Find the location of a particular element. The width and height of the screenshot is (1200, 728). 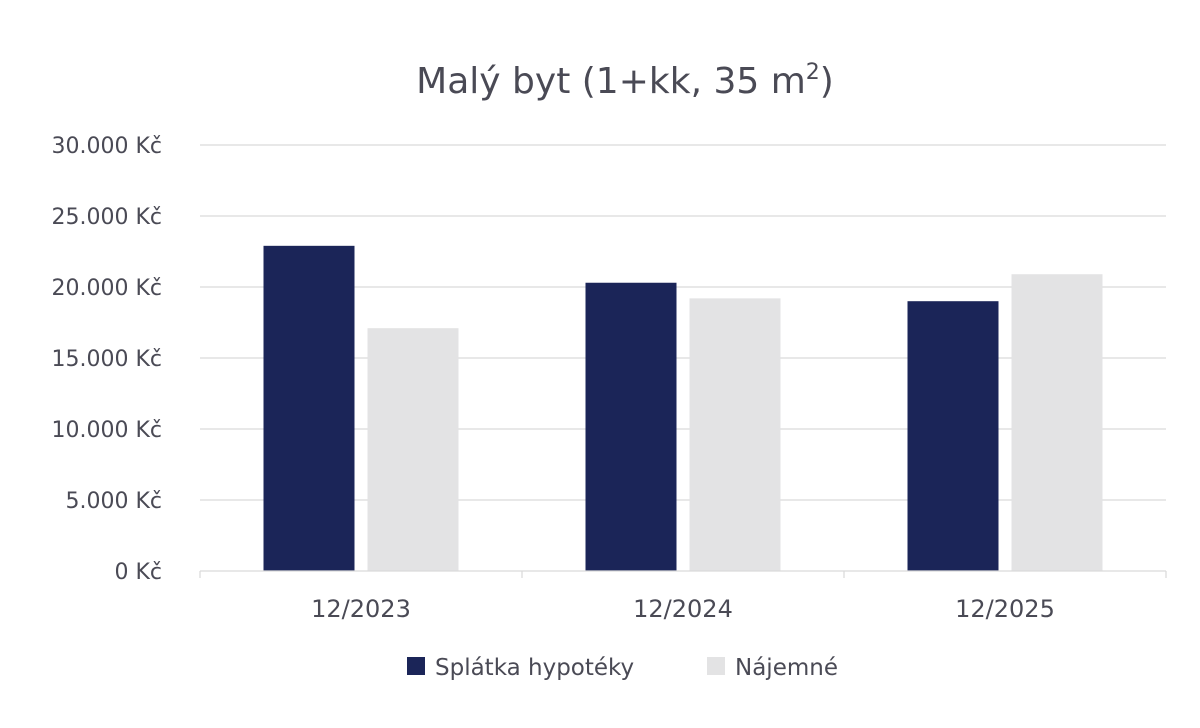

y-tick-label: 5.000 Kč is located at coordinates (114, 501).